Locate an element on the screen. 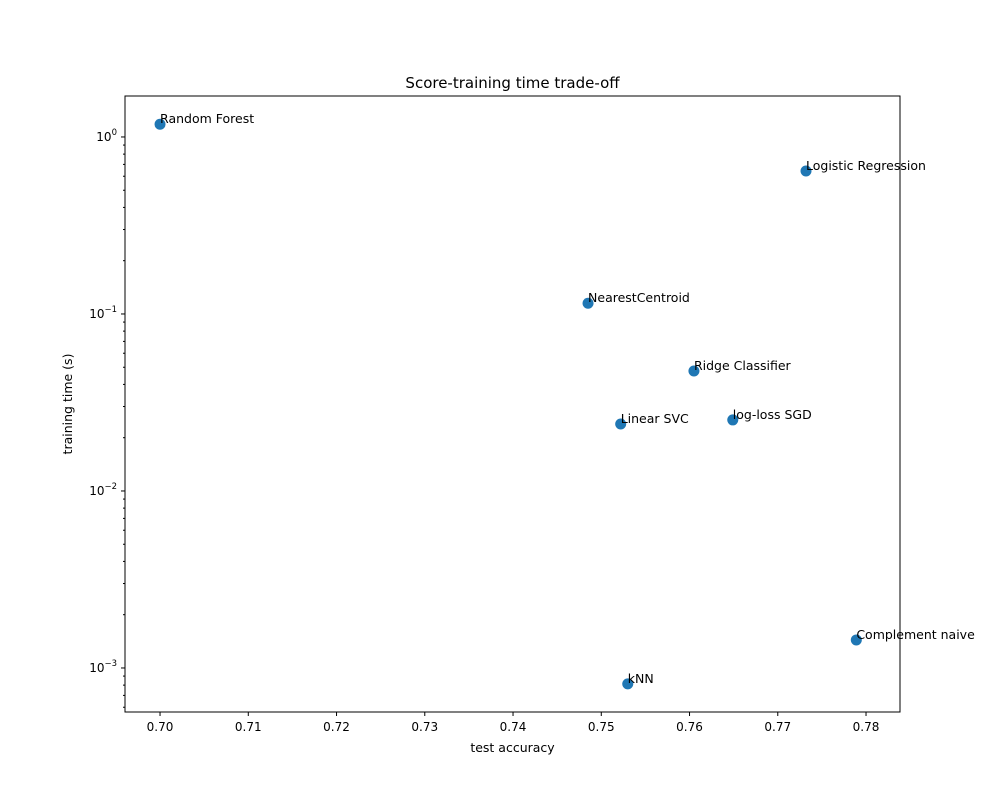 Image resolution: width=1000 pixels, height=800 pixels. y-tick-label: 10⁻² is located at coordinates (103, 490).